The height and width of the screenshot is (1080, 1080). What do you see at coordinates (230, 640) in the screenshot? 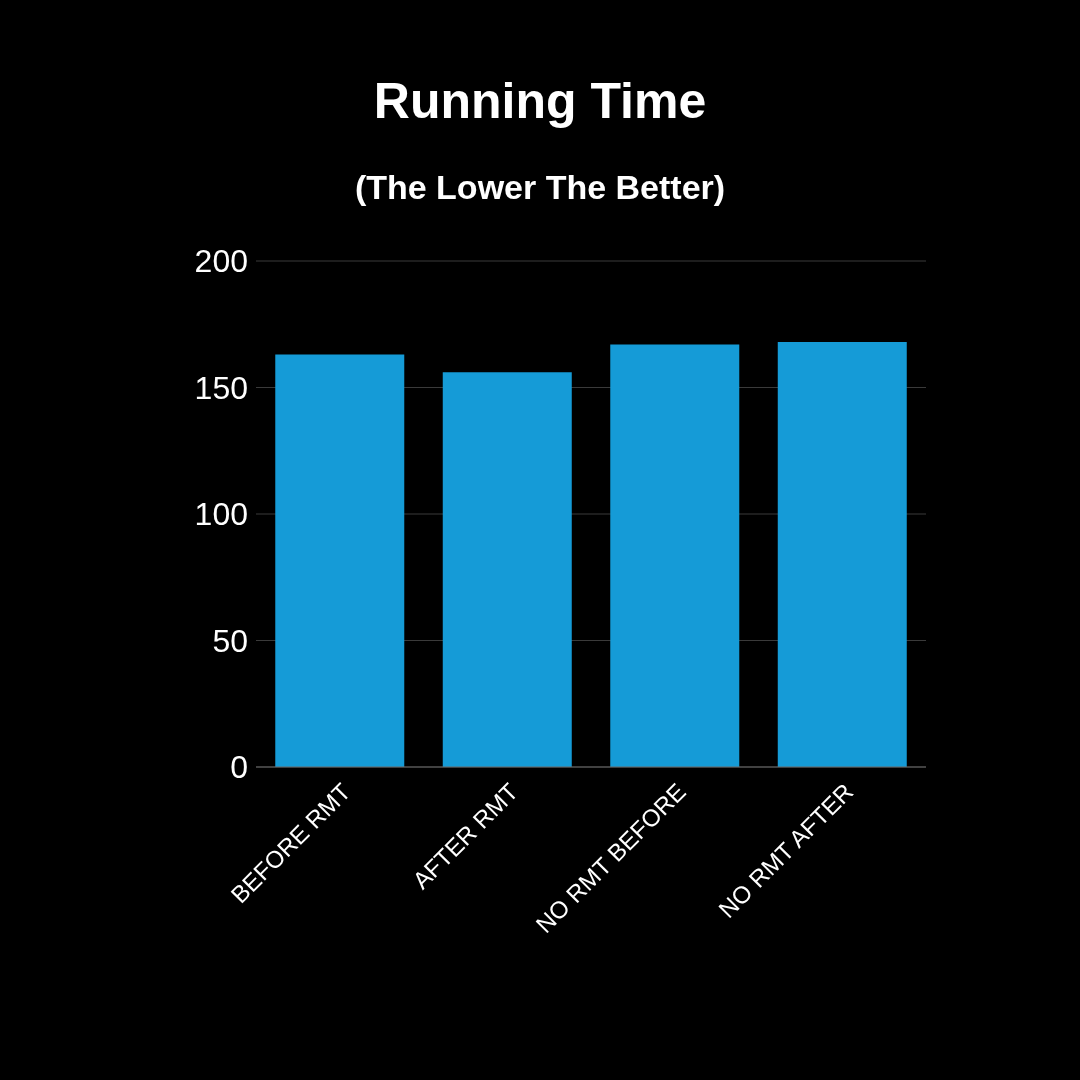
I see `y-tick-label: 50` at bounding box center [230, 640].